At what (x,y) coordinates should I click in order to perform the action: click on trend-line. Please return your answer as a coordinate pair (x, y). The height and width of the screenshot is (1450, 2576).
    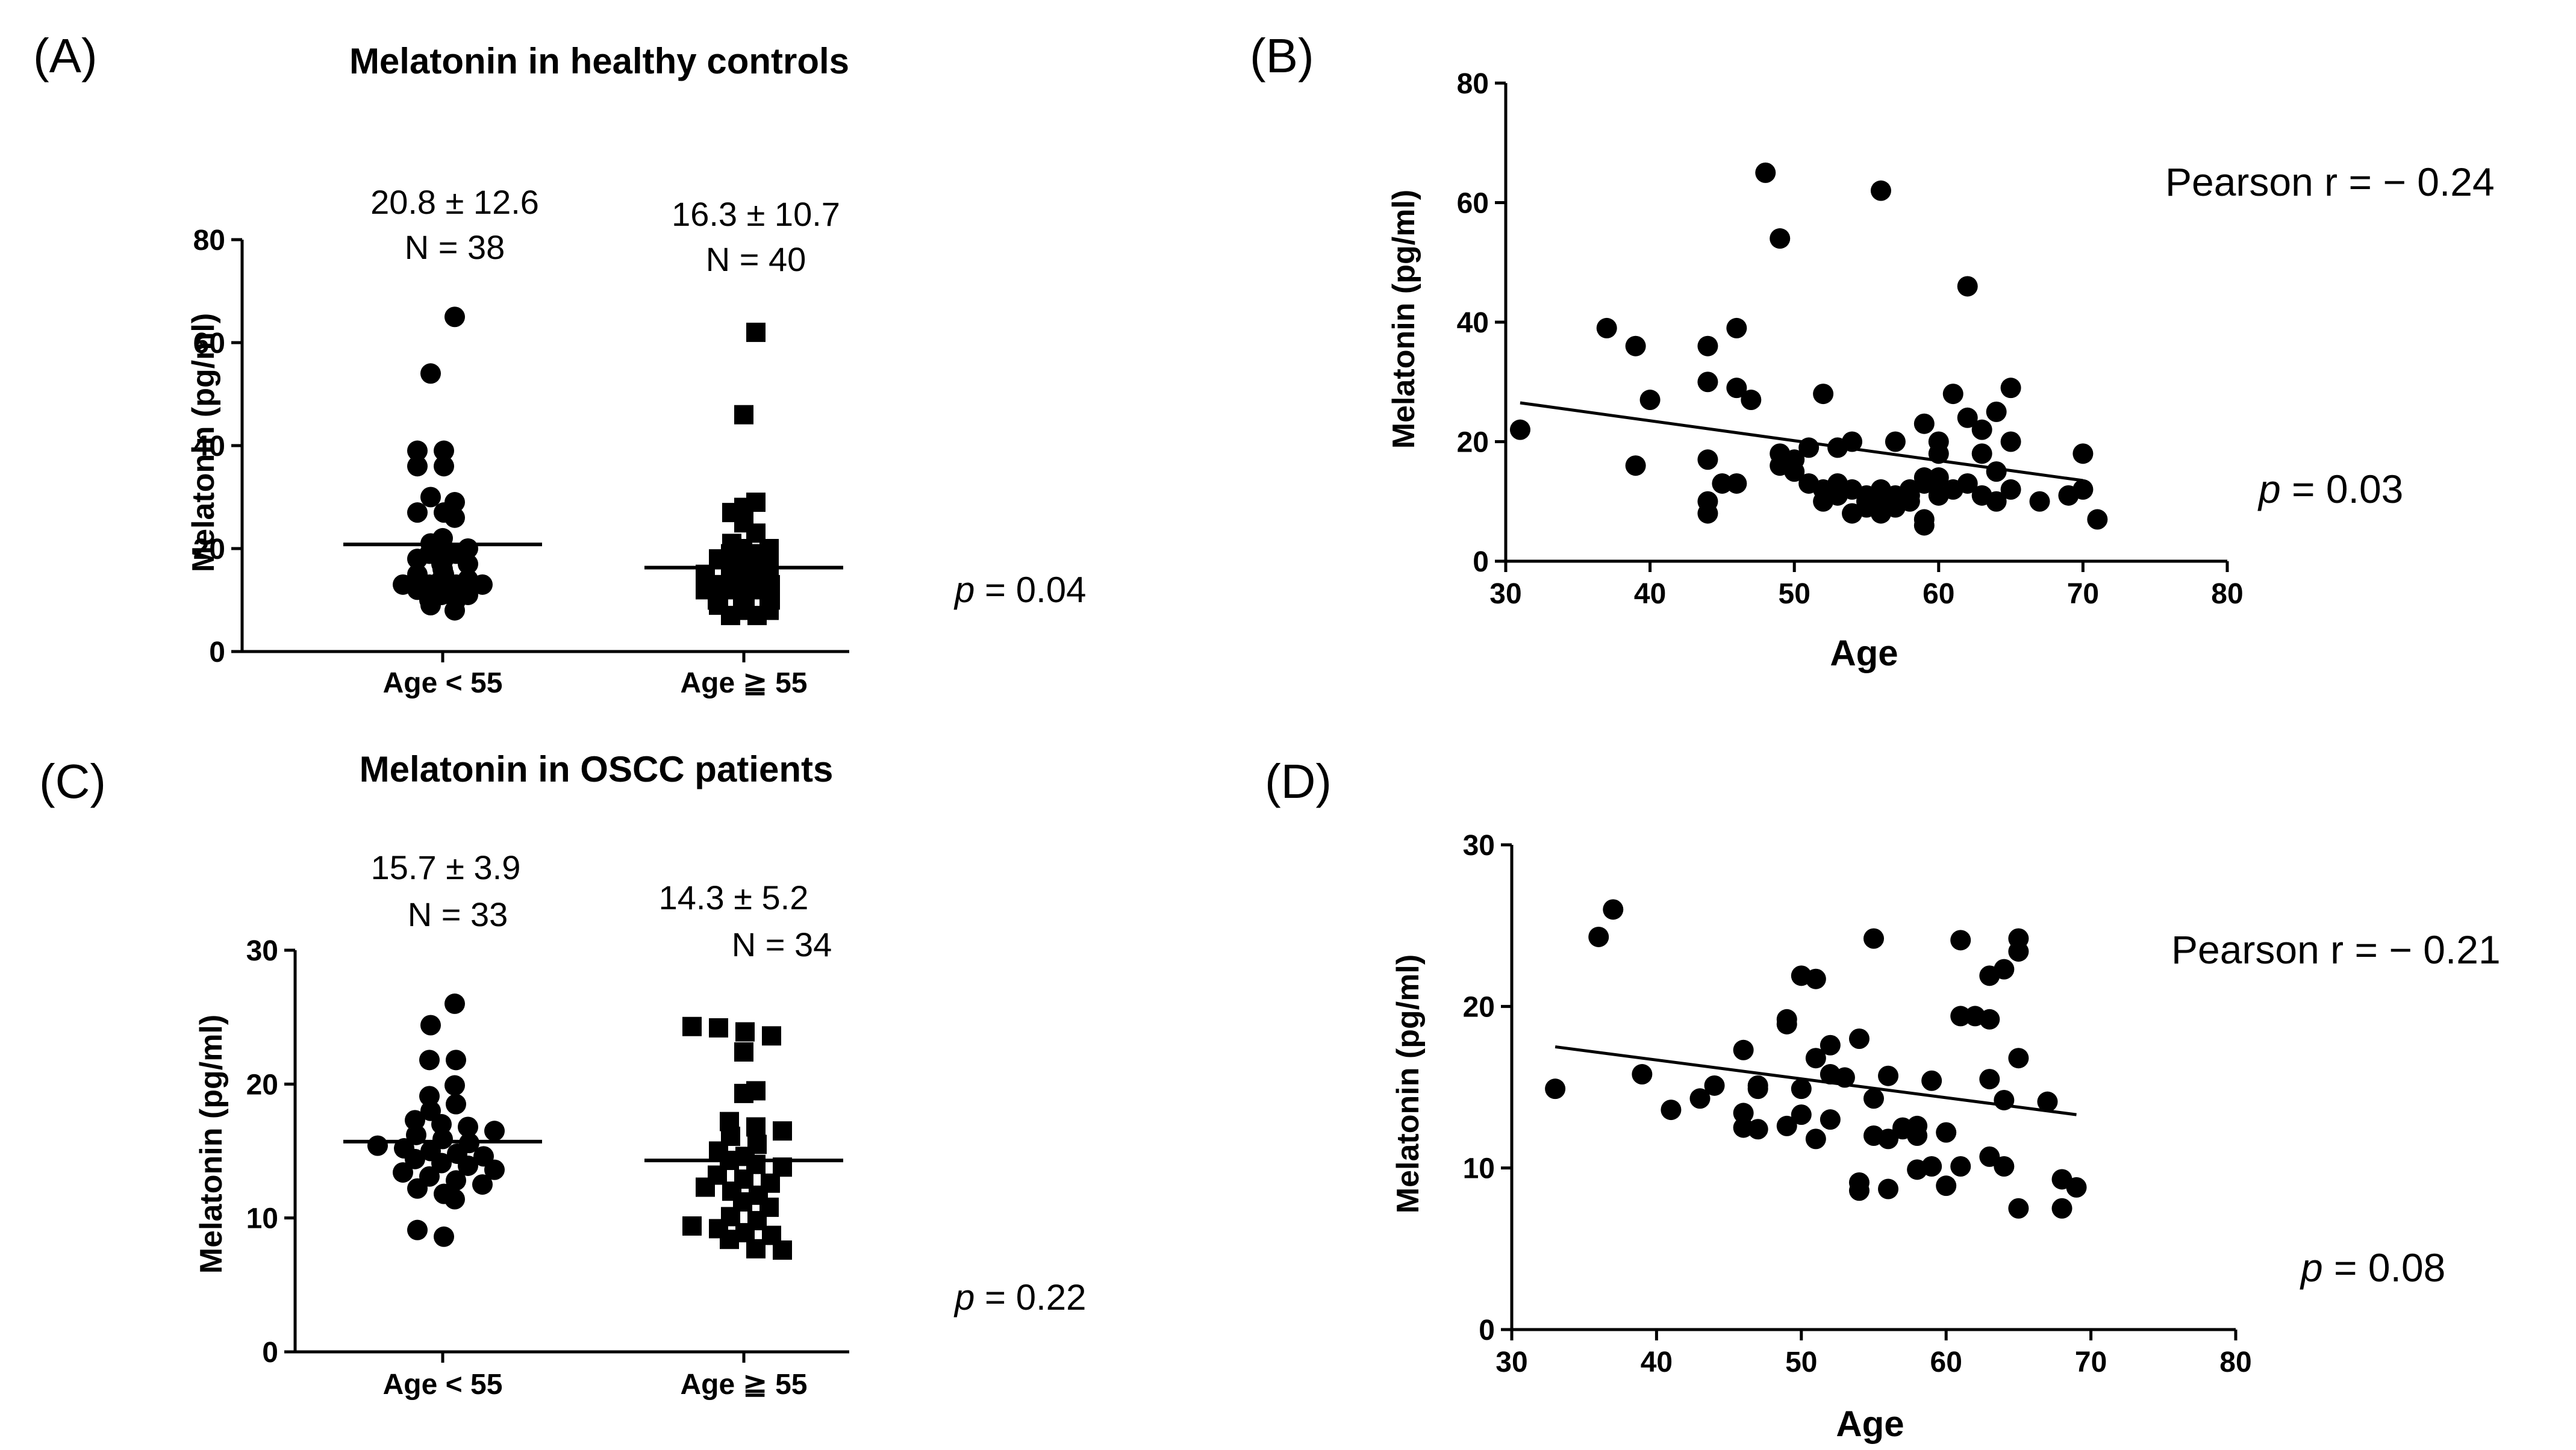
    Looking at the image, I should click on (1801, 441).